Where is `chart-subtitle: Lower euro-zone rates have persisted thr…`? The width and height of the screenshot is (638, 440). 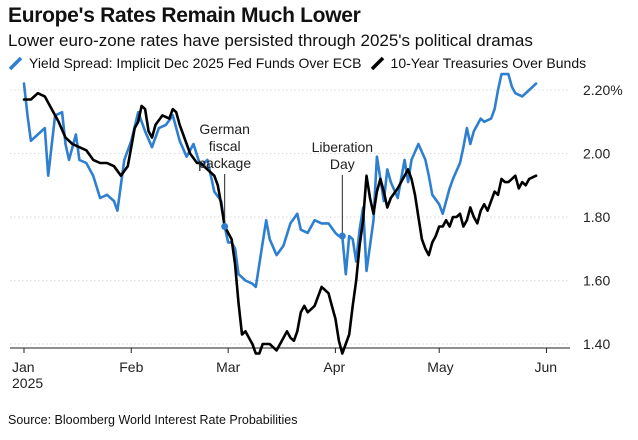 chart-subtitle: Lower euro-zone rates have persisted thr… is located at coordinates (270, 40).